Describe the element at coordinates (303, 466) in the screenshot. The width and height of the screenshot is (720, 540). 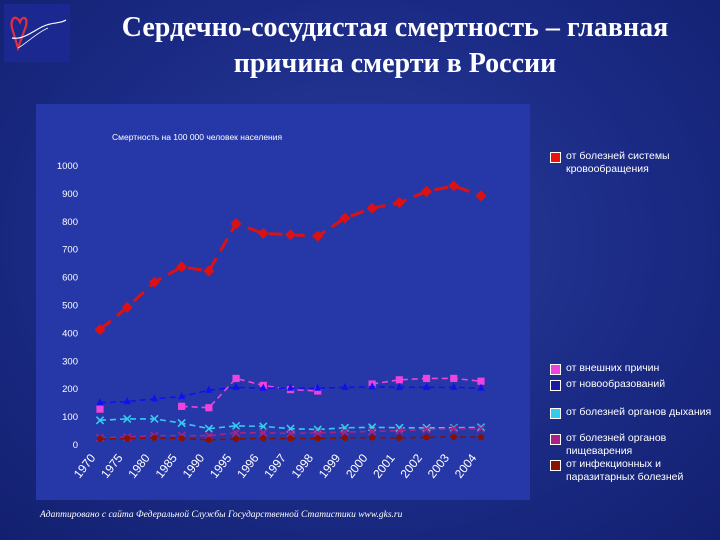
I see `x-tick-label: 1998` at that location.